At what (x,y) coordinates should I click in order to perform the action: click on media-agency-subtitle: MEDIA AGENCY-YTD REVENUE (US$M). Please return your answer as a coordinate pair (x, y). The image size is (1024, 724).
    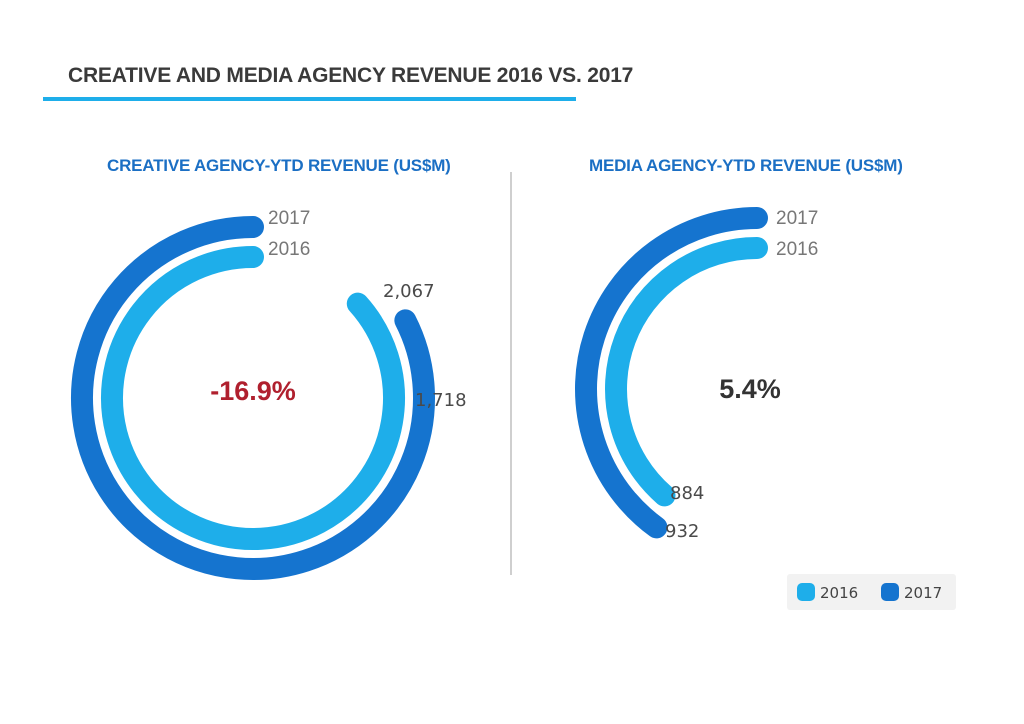
    Looking at the image, I should click on (746, 165).